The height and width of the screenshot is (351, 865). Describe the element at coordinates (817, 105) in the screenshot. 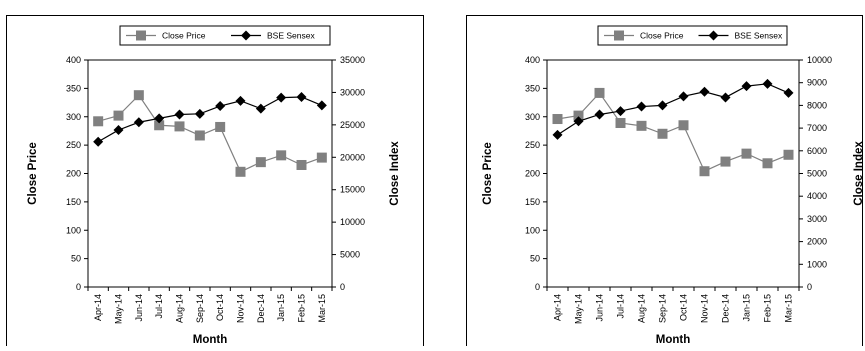

I see `y2-tick-label: 8000` at that location.